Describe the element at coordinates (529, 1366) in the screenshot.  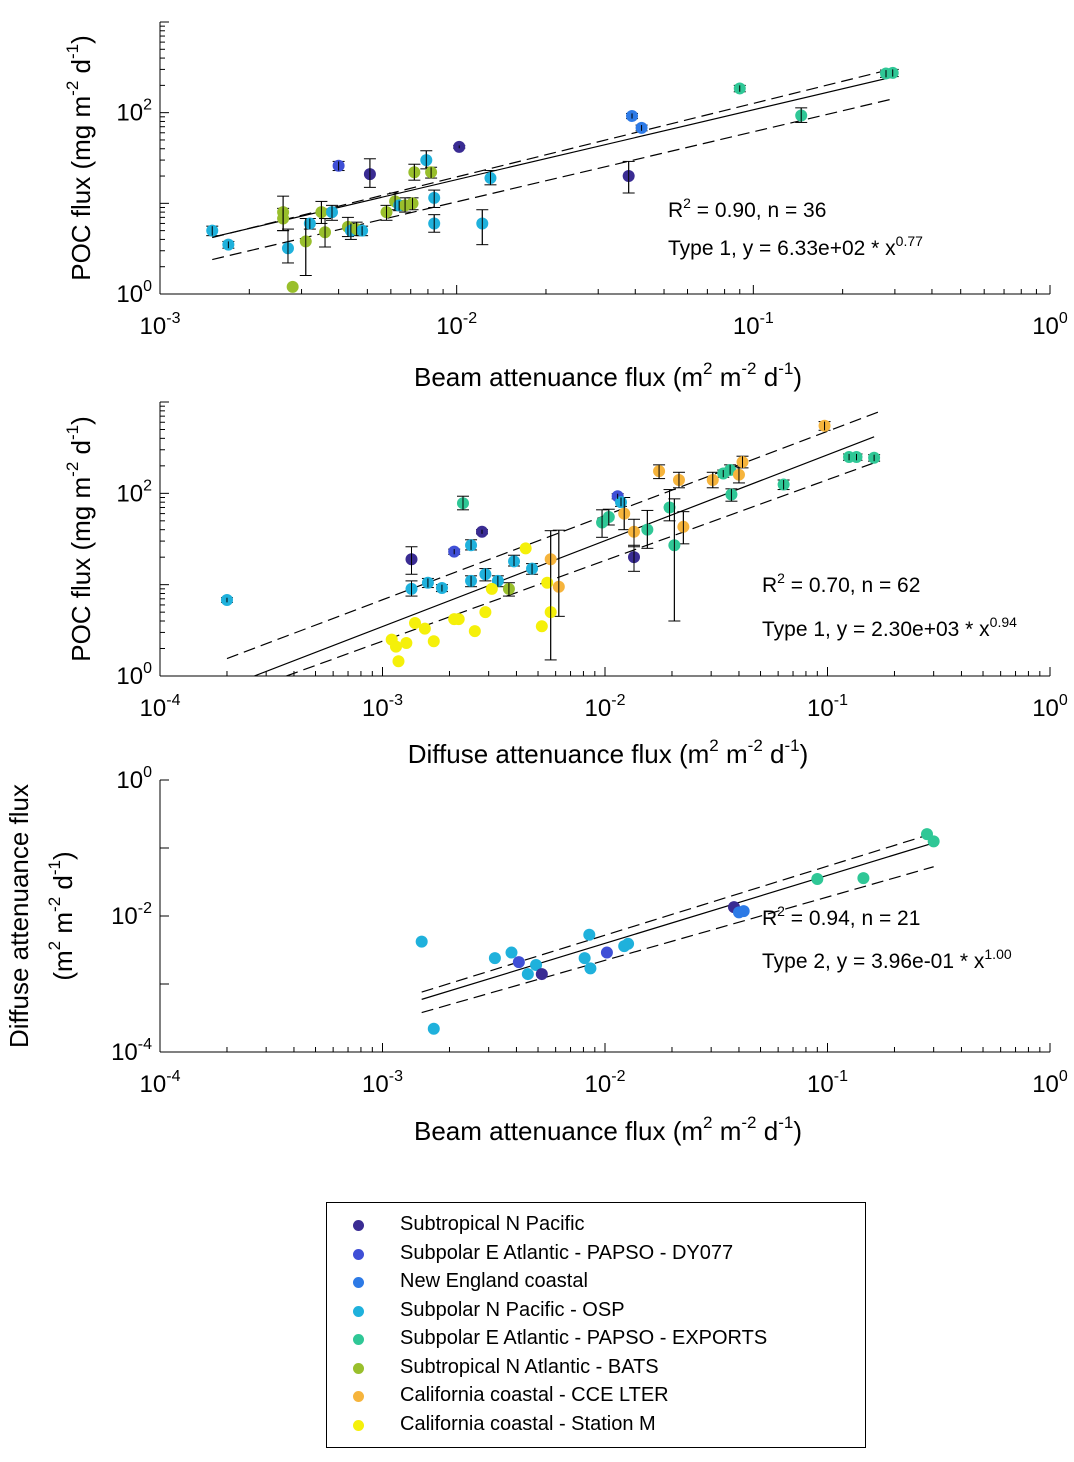
I see `legend-label: Subtropical N Atlantic - BATS` at that location.